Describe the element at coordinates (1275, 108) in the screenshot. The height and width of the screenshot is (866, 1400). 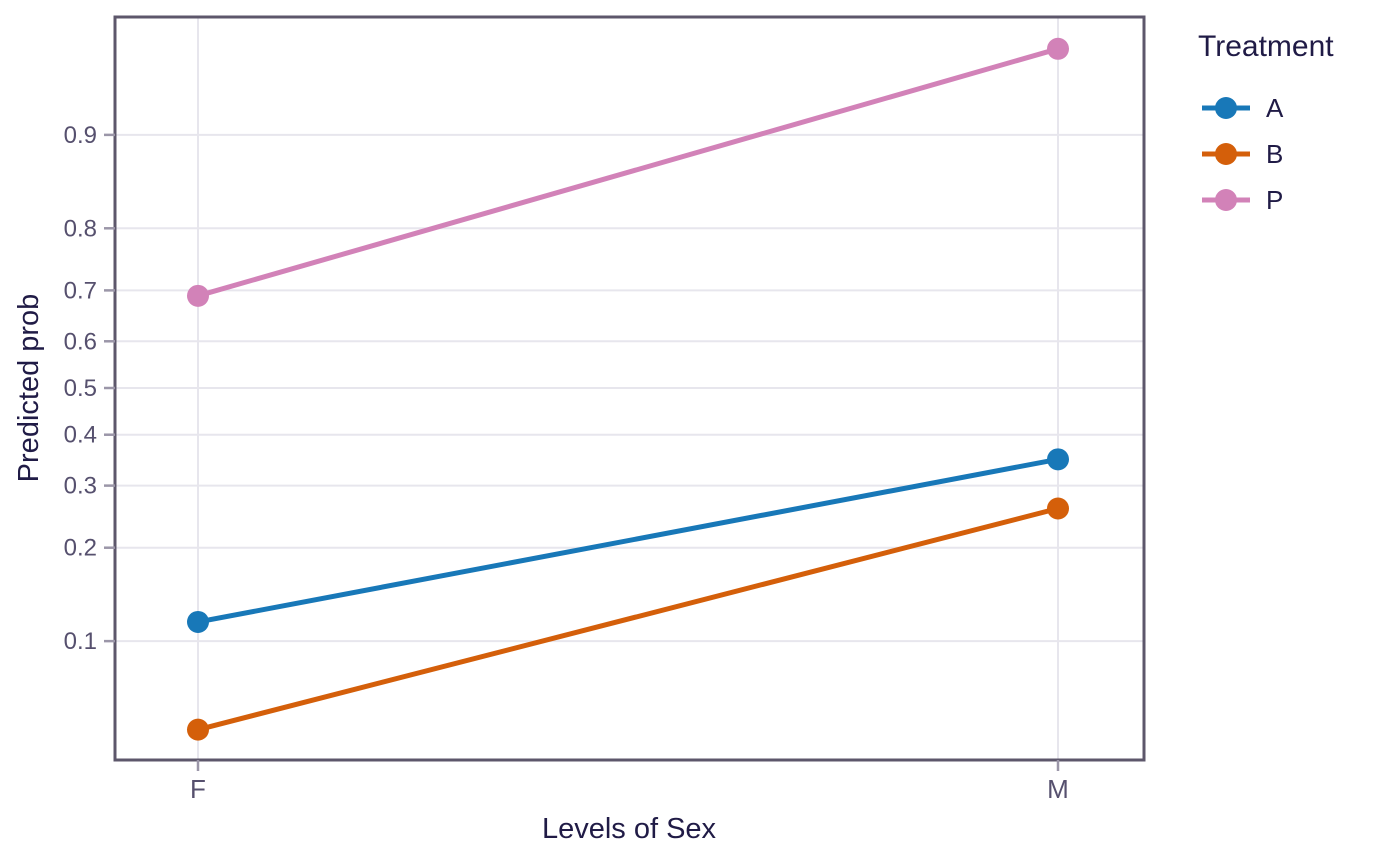
I see `legend-item-label: A` at that location.